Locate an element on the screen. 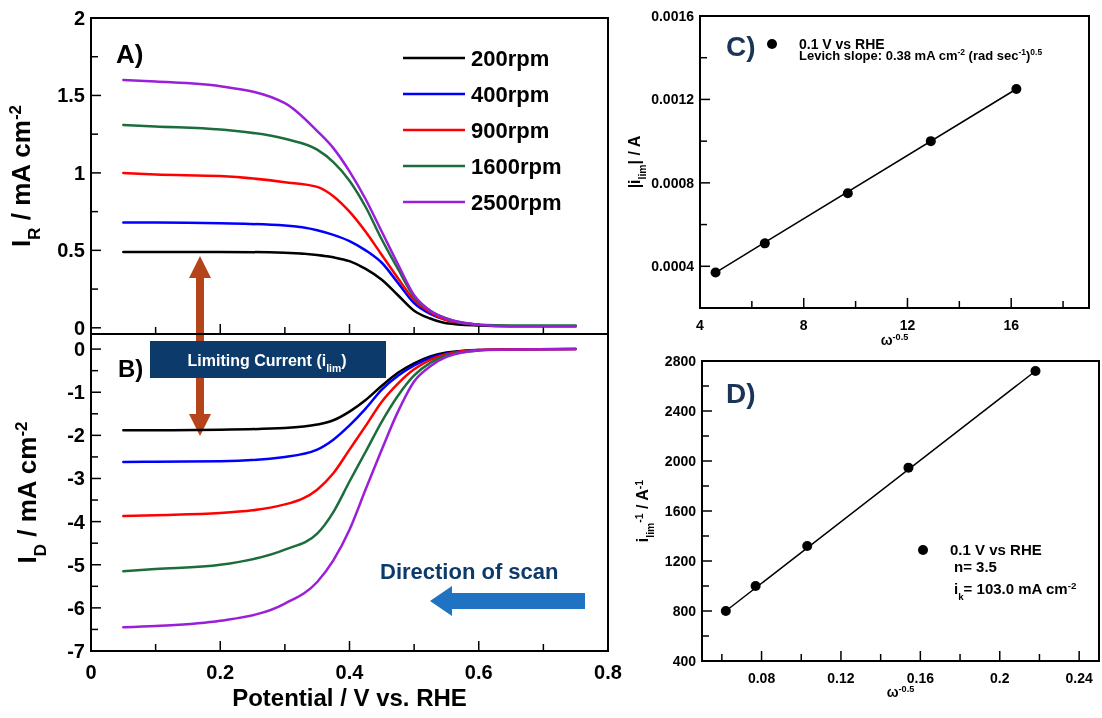  legend-label: 200rpm is located at coordinates (510, 58).